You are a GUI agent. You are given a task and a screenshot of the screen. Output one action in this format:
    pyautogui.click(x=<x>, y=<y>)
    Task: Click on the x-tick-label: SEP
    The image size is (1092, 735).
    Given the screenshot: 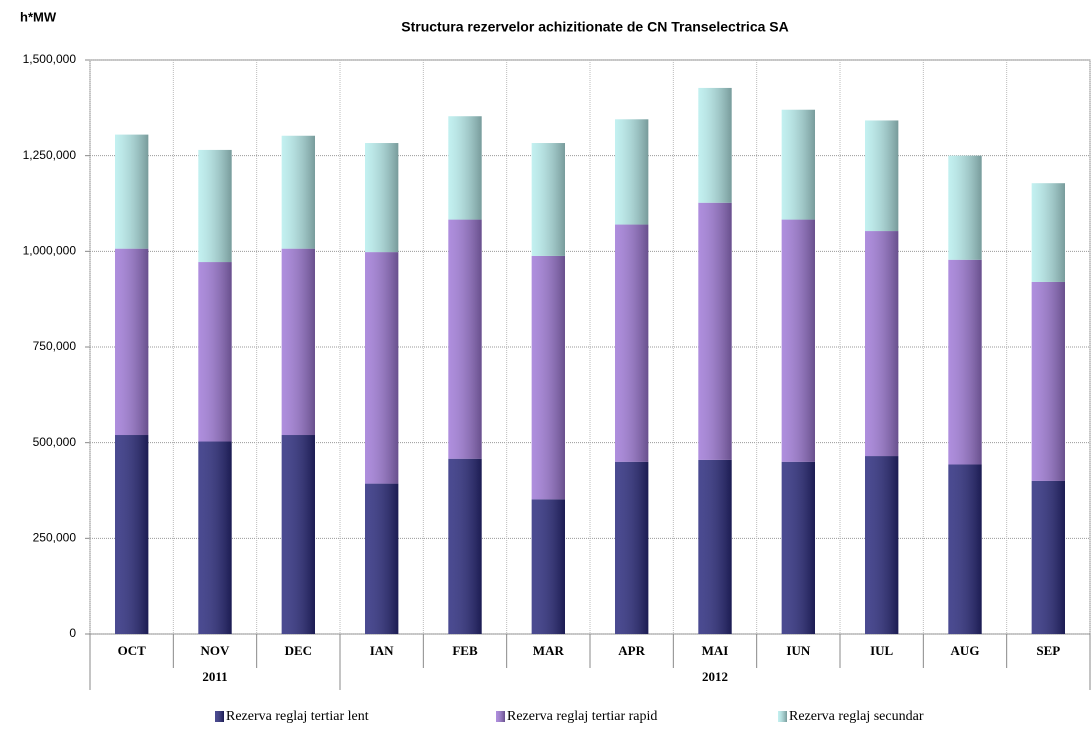 What is the action you would take?
    pyautogui.click(x=1048, y=650)
    